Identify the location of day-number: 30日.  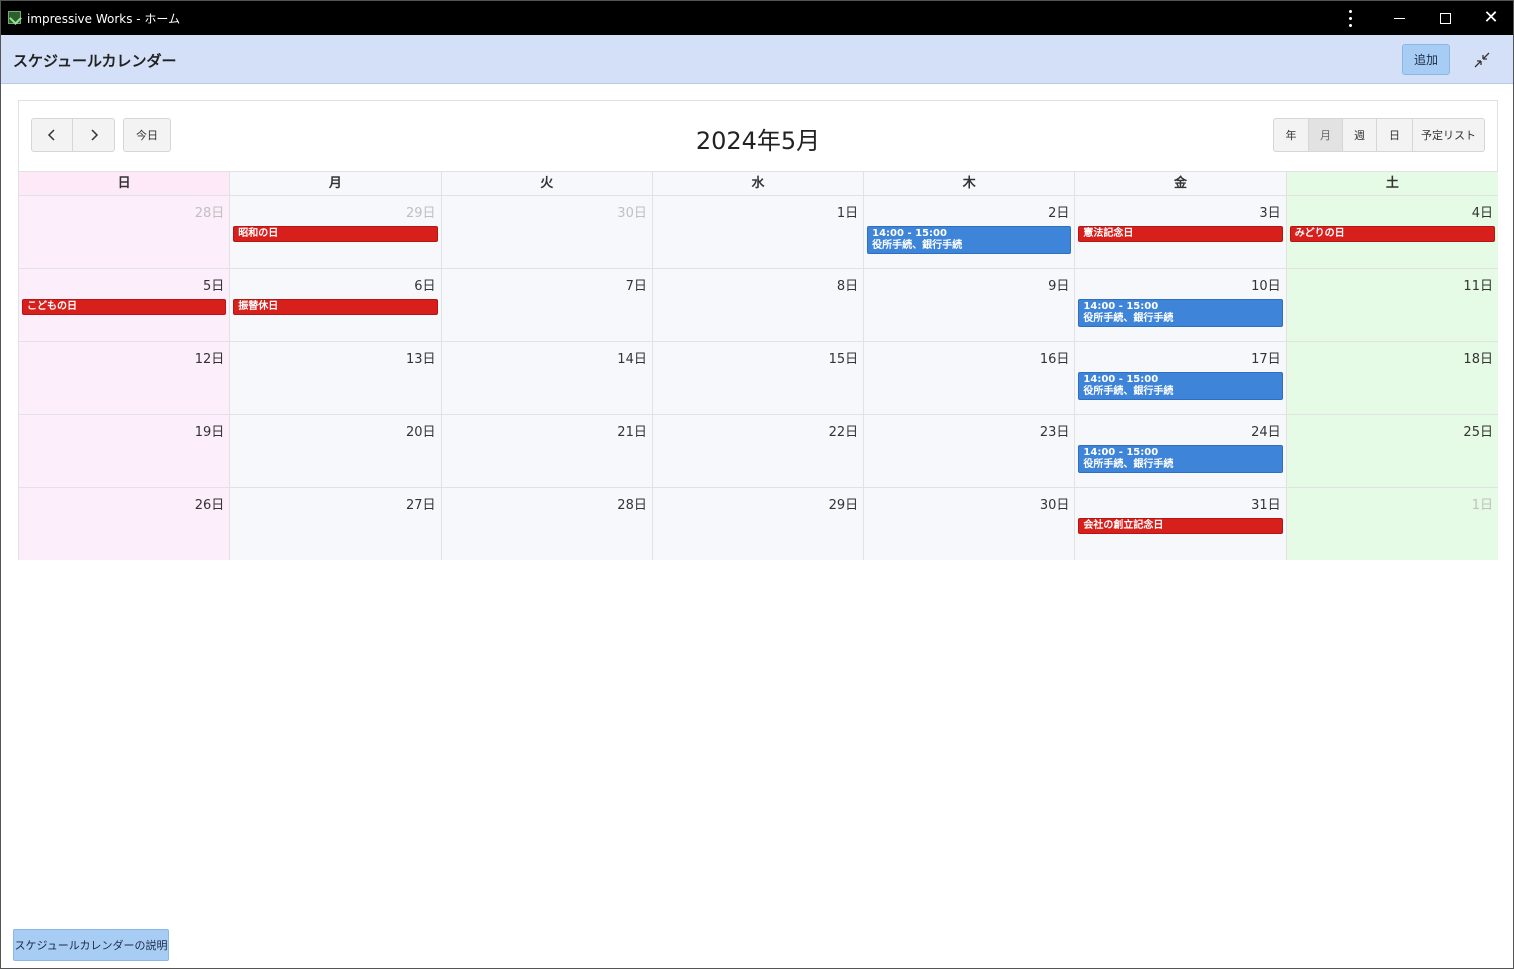
(1054, 505).